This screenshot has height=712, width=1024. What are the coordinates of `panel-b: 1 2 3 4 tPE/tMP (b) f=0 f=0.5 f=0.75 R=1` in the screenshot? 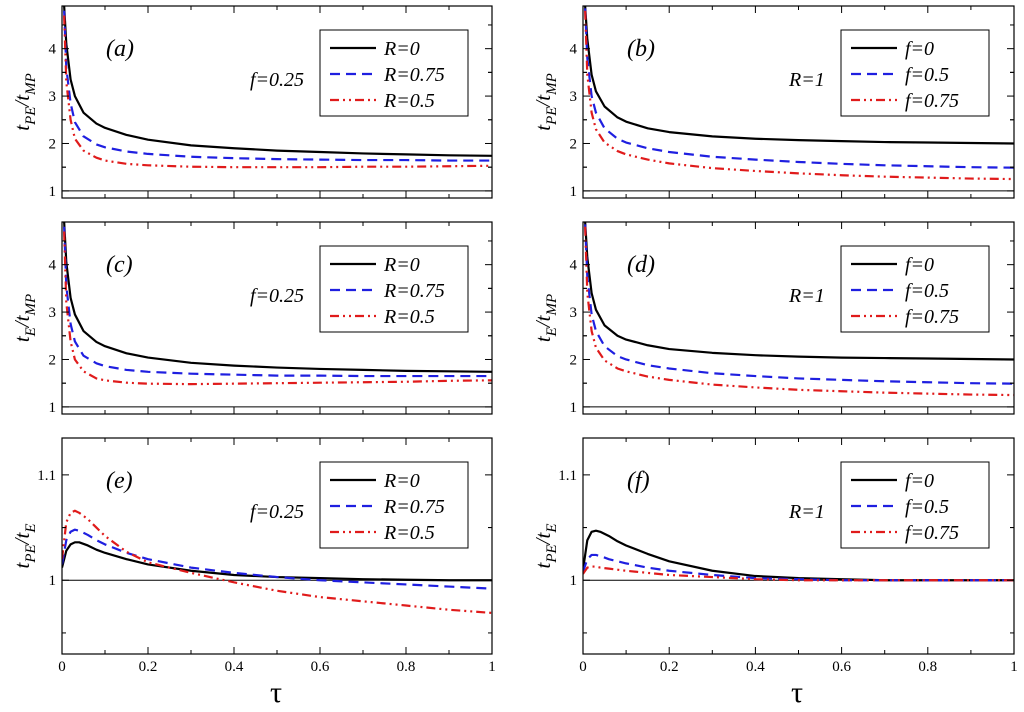 It's located at (773, 102).